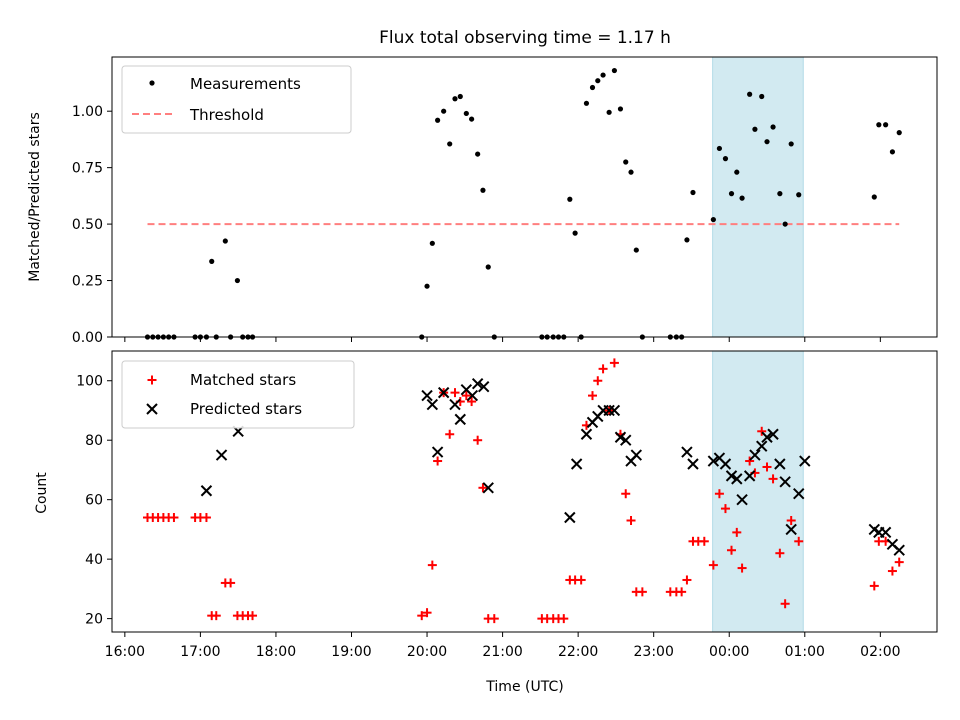 This screenshot has height=720, width=960. Describe the element at coordinates (729, 652) in the screenshot. I see `xtick-label: 00:00` at that location.